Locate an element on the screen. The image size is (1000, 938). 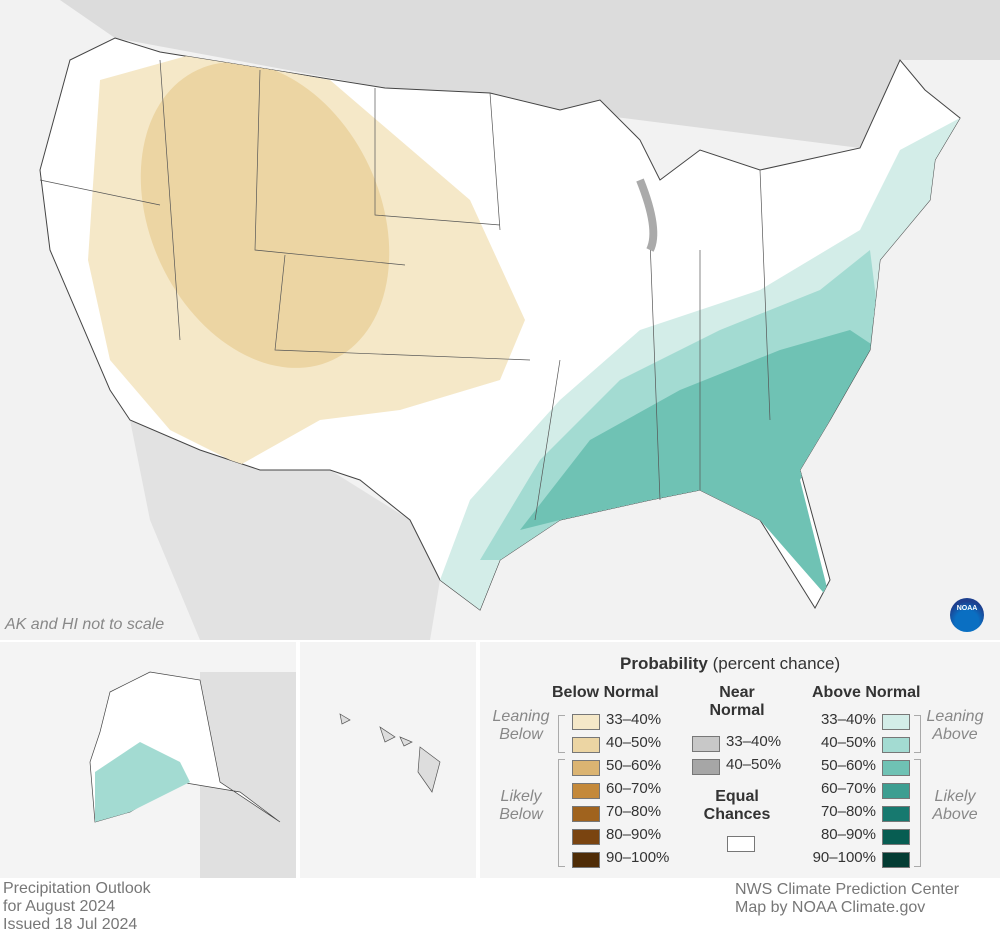
near-heading: Near Normal is located at coordinates (737, 701).